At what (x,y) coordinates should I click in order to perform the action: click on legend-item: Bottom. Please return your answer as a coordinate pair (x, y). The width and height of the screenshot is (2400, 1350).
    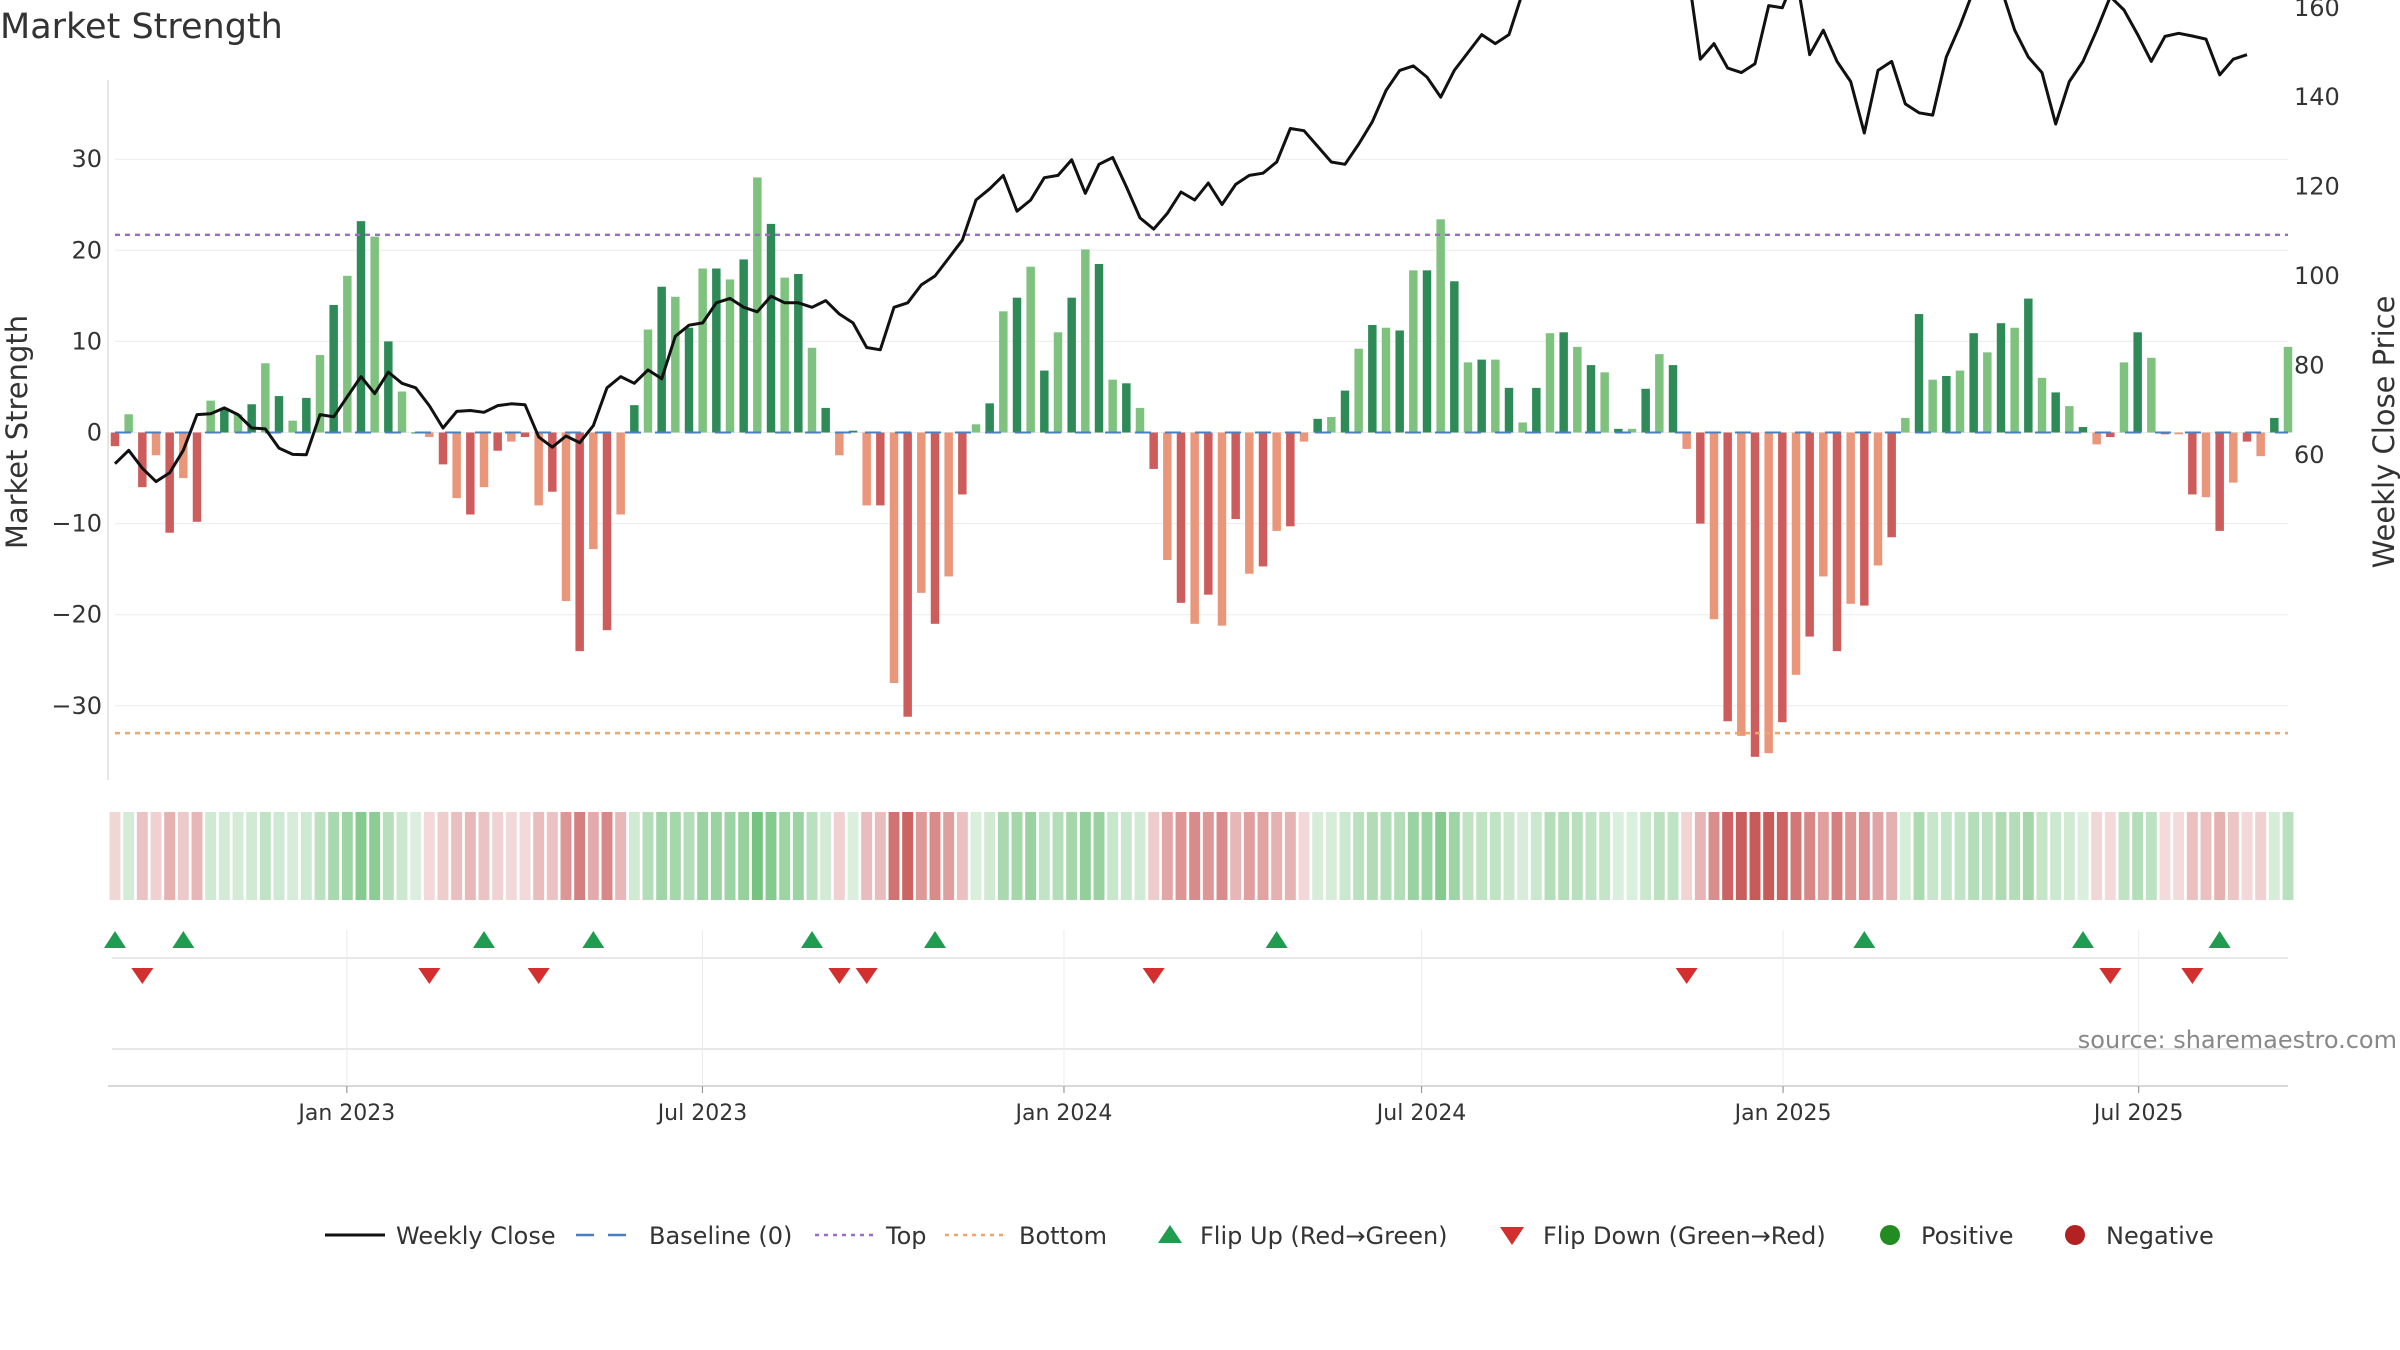
    Looking at the image, I should click on (1026, 1236).